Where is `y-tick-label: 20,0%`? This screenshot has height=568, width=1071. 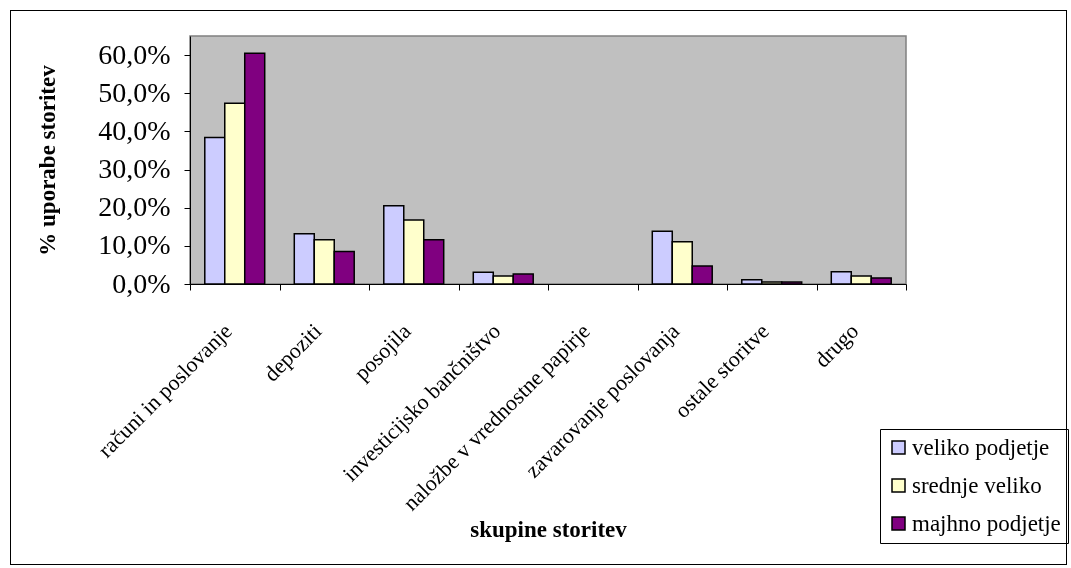 y-tick-label: 20,0% is located at coordinates (134, 207).